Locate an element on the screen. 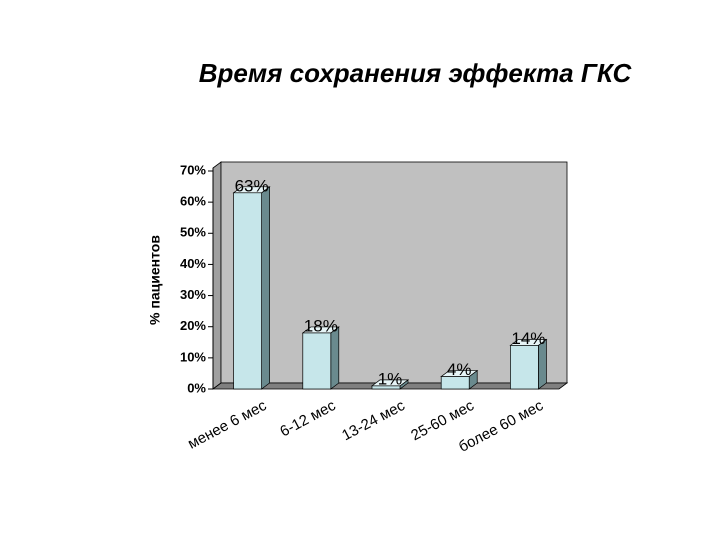 The height and width of the screenshot is (540, 720). chart-title: Время сохранения эффекта ГКС is located at coordinates (416, 73).